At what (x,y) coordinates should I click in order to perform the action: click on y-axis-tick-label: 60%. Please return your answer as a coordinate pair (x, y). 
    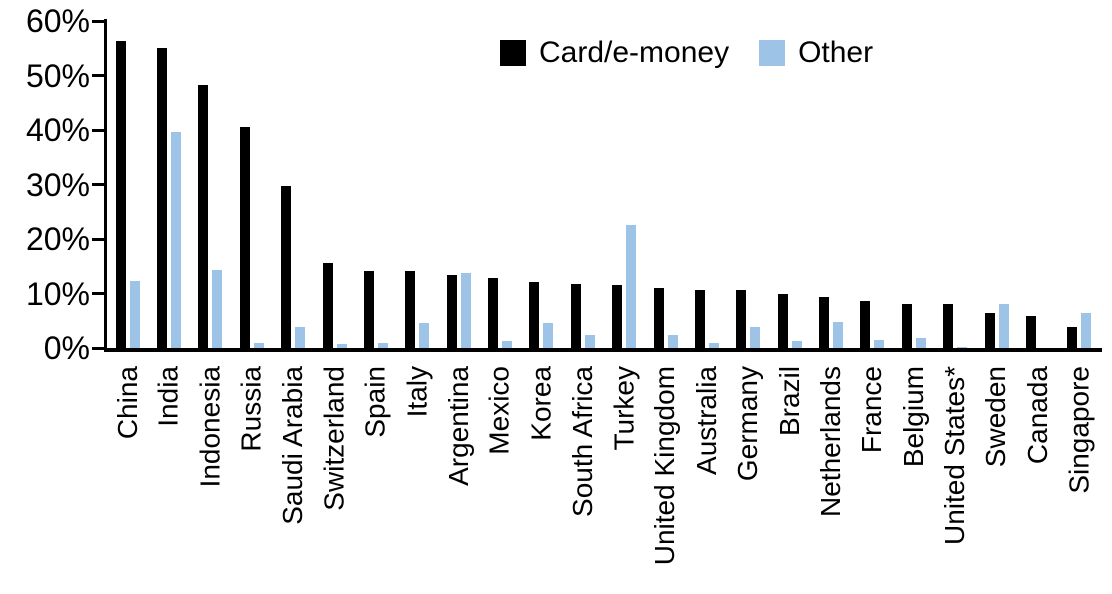
    Looking at the image, I should click on (57, 21).